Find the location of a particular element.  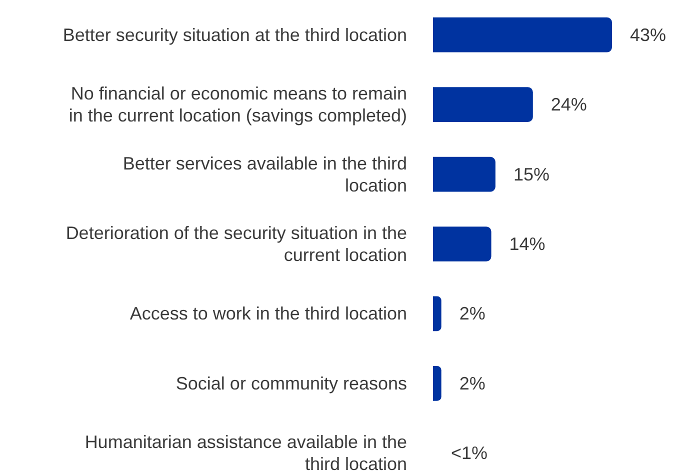

data-label: <1% is located at coordinates (469, 453).